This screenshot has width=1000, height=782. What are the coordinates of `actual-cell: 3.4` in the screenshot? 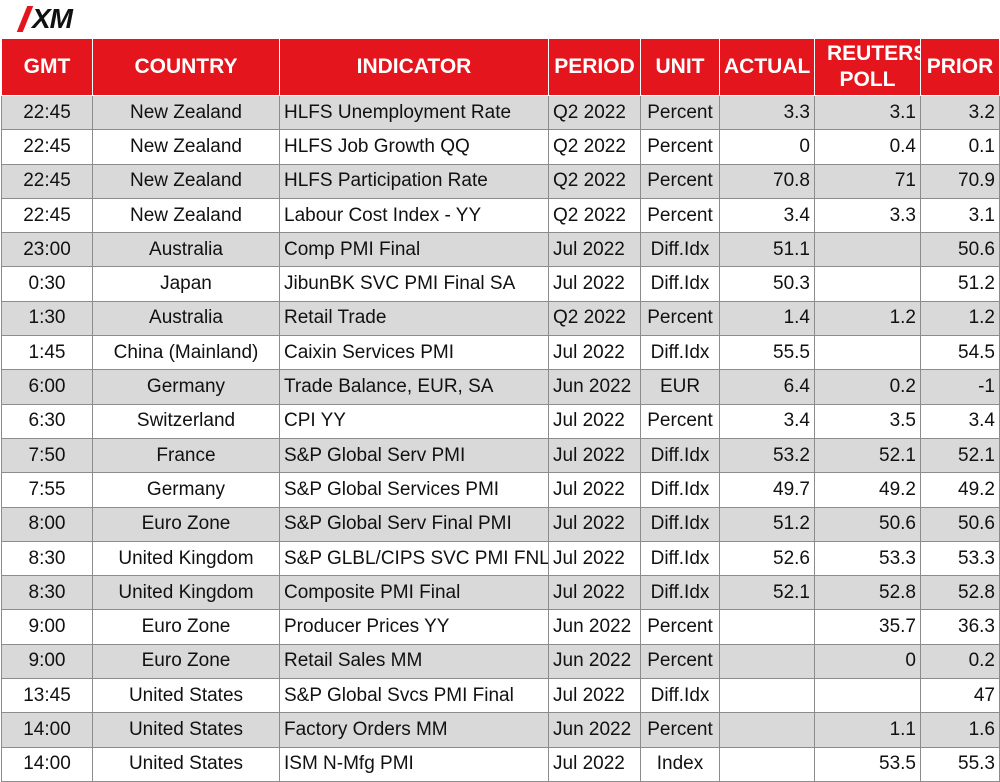 It's located at (767, 421).